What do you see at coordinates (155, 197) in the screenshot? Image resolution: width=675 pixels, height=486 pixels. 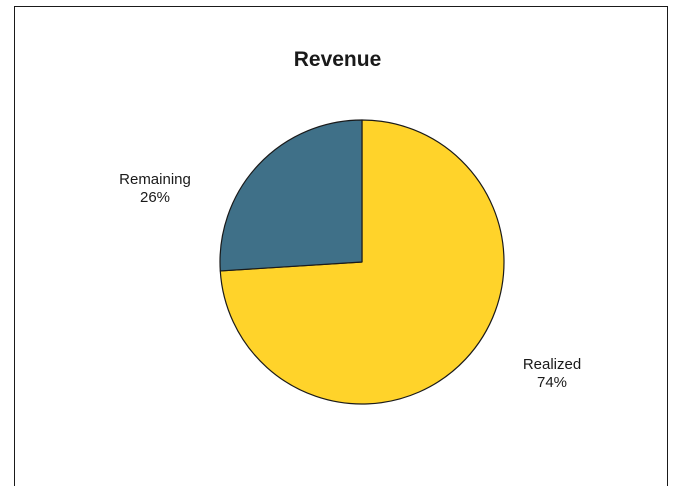 I see `slice-label-remaining-value: 26%` at bounding box center [155, 197].